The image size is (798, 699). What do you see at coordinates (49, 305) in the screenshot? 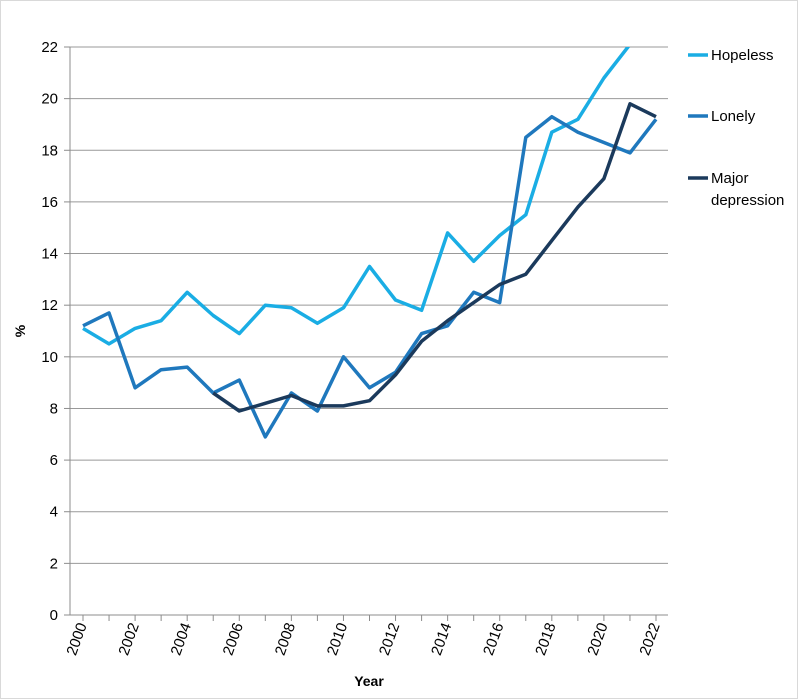
I see `y-tick-label: 12` at bounding box center [49, 305].